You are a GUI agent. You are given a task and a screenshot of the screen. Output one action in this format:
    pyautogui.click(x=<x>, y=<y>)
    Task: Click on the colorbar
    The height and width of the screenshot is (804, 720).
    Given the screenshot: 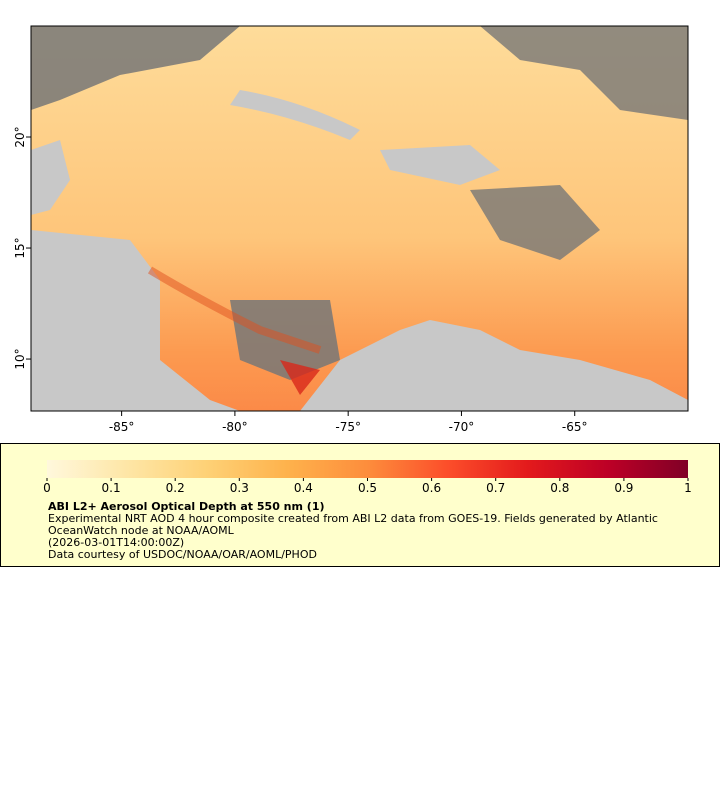 What is the action you would take?
    pyautogui.click(x=367, y=469)
    